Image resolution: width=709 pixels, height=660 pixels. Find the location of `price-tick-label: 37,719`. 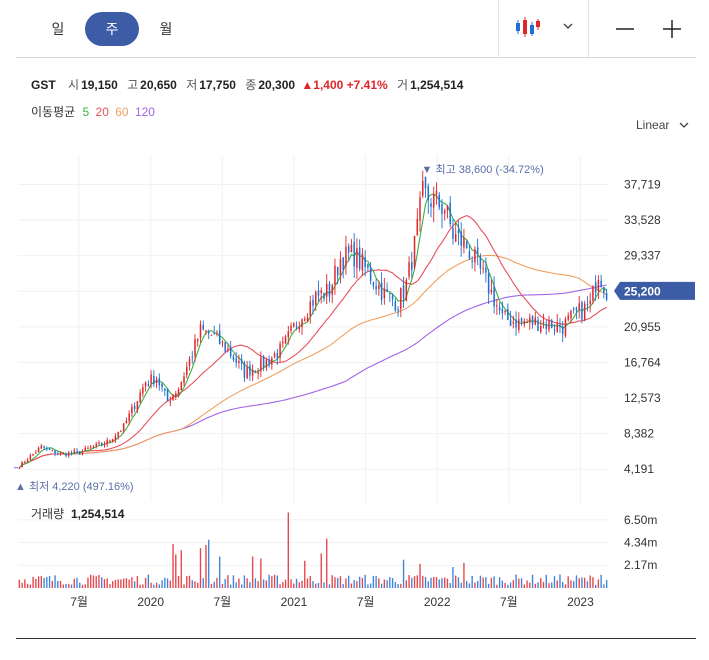

price-tick-label: 37,719 is located at coordinates (642, 185).